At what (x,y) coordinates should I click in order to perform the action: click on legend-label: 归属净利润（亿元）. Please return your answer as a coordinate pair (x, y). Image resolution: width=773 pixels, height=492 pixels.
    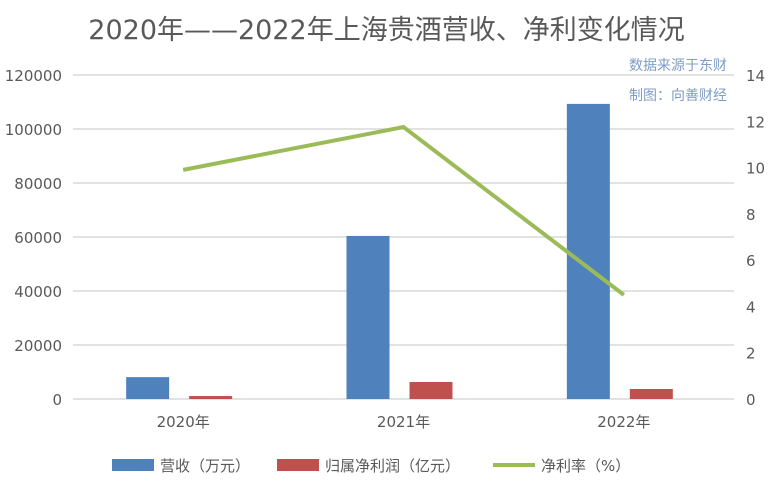
    Looking at the image, I should click on (392, 466).